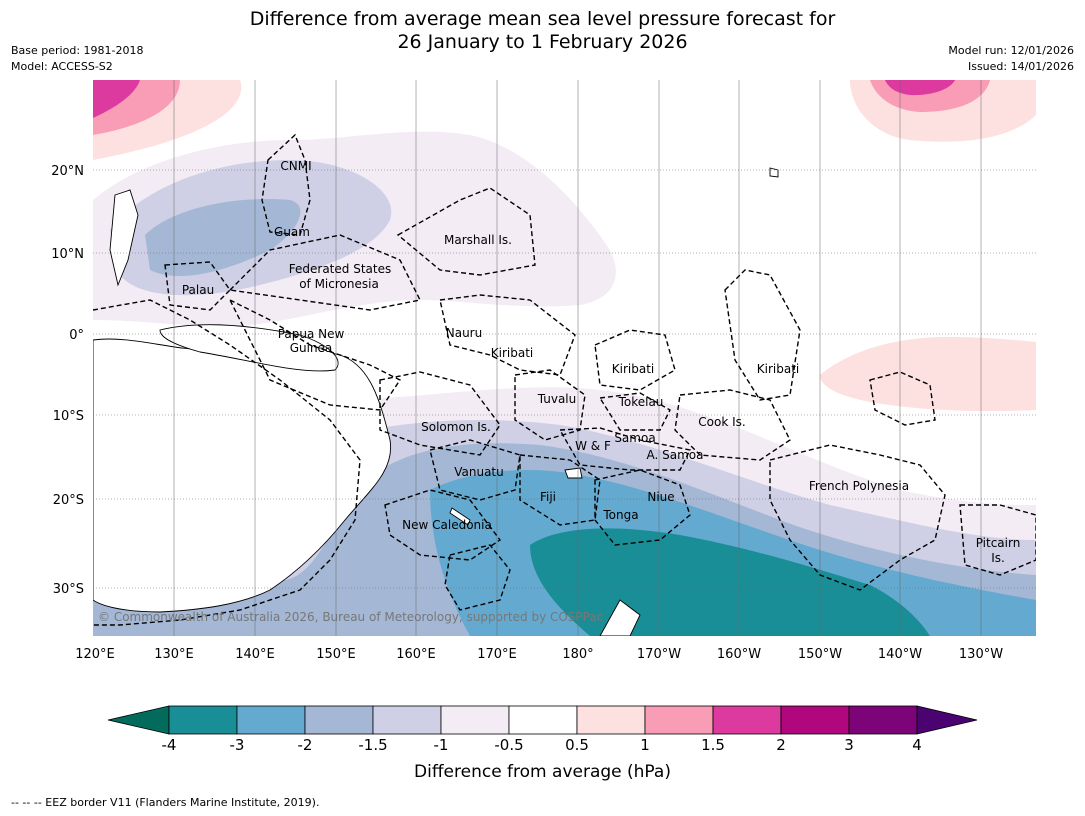 Image resolution: width=1085 pixels, height=816 pixels. I want to click on eez-png, so click(315, 354).